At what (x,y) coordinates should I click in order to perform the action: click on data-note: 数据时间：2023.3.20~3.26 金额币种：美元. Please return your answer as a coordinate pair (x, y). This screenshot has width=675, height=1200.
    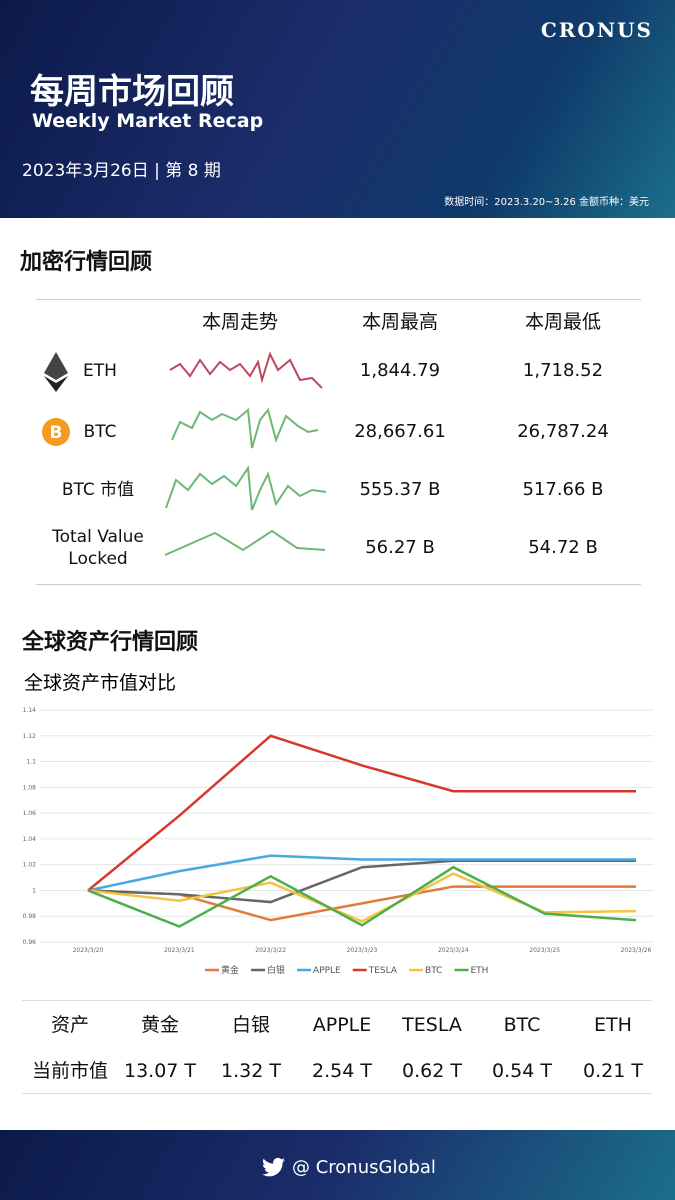
    Looking at the image, I should click on (546, 202).